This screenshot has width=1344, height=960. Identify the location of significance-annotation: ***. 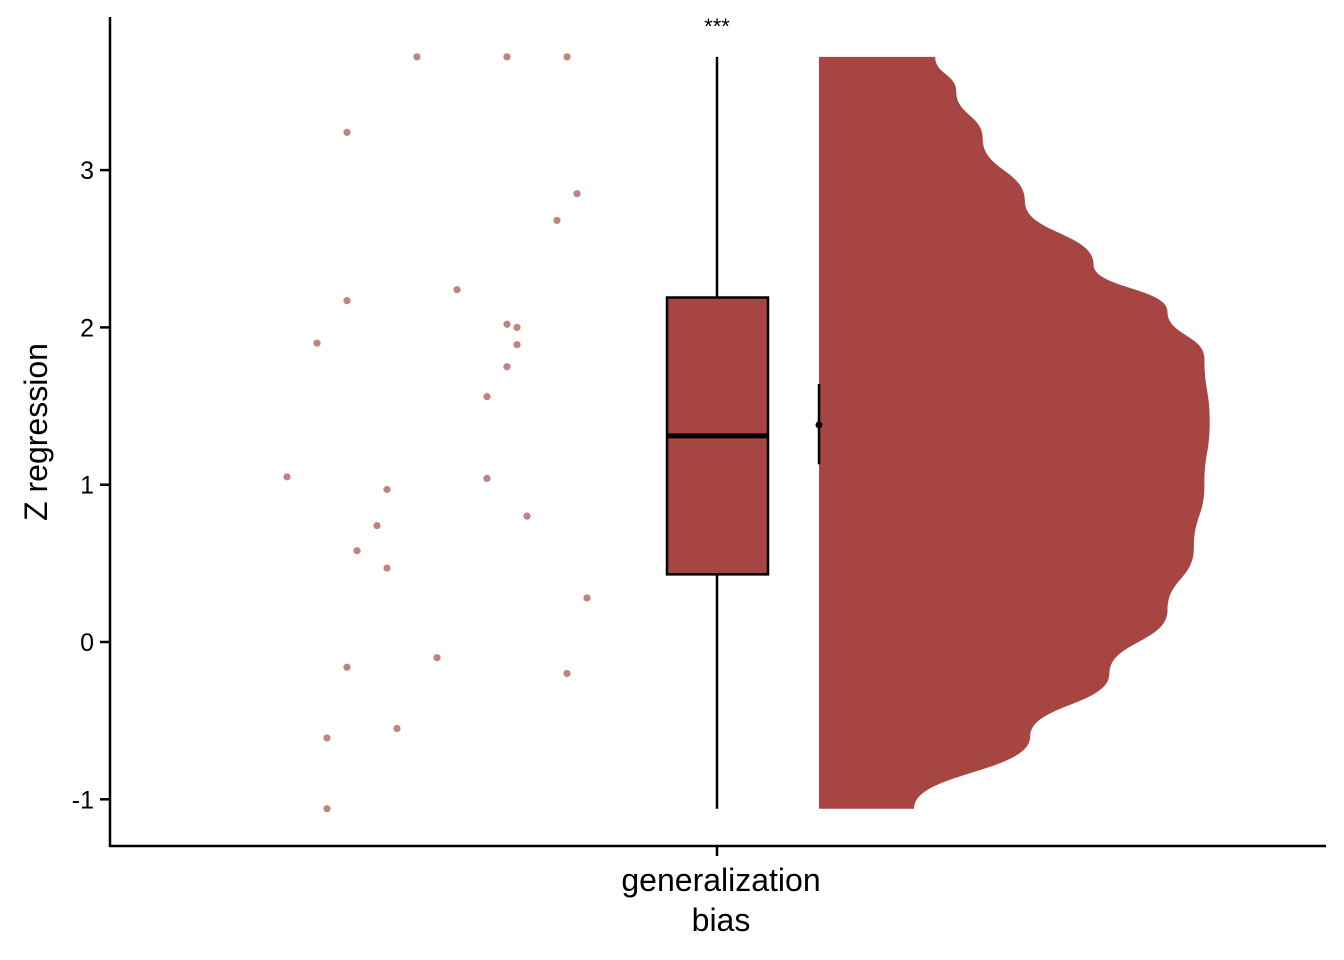
(717, 26).